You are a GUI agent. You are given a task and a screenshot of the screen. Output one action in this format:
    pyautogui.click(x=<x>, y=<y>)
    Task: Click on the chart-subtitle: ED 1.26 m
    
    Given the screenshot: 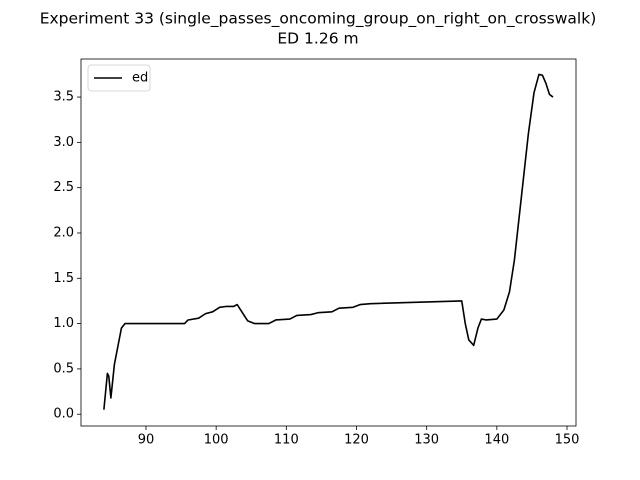 What is the action you would take?
    pyautogui.click(x=317, y=39)
    